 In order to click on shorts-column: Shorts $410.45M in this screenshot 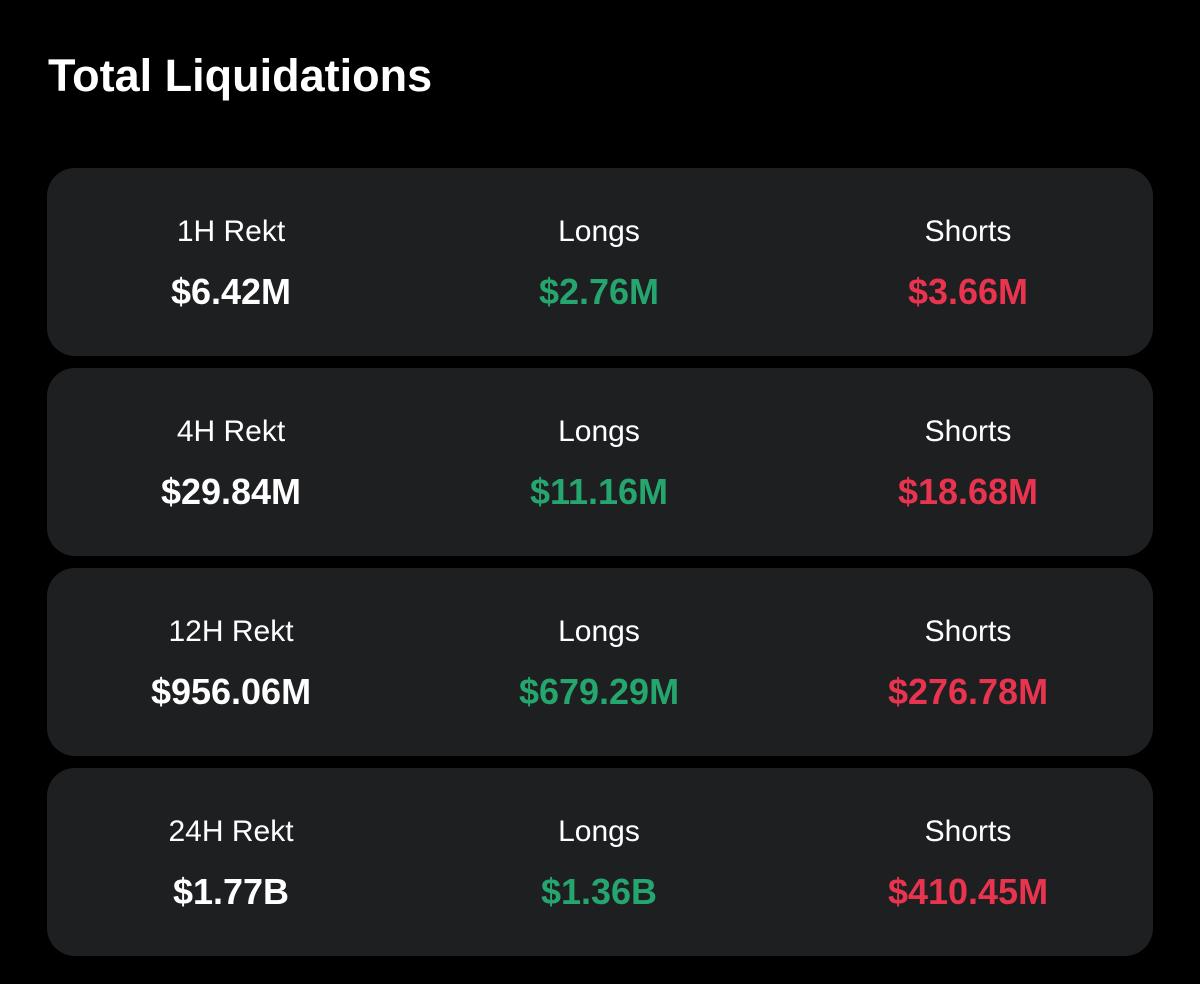, I will do `click(968, 862)`.